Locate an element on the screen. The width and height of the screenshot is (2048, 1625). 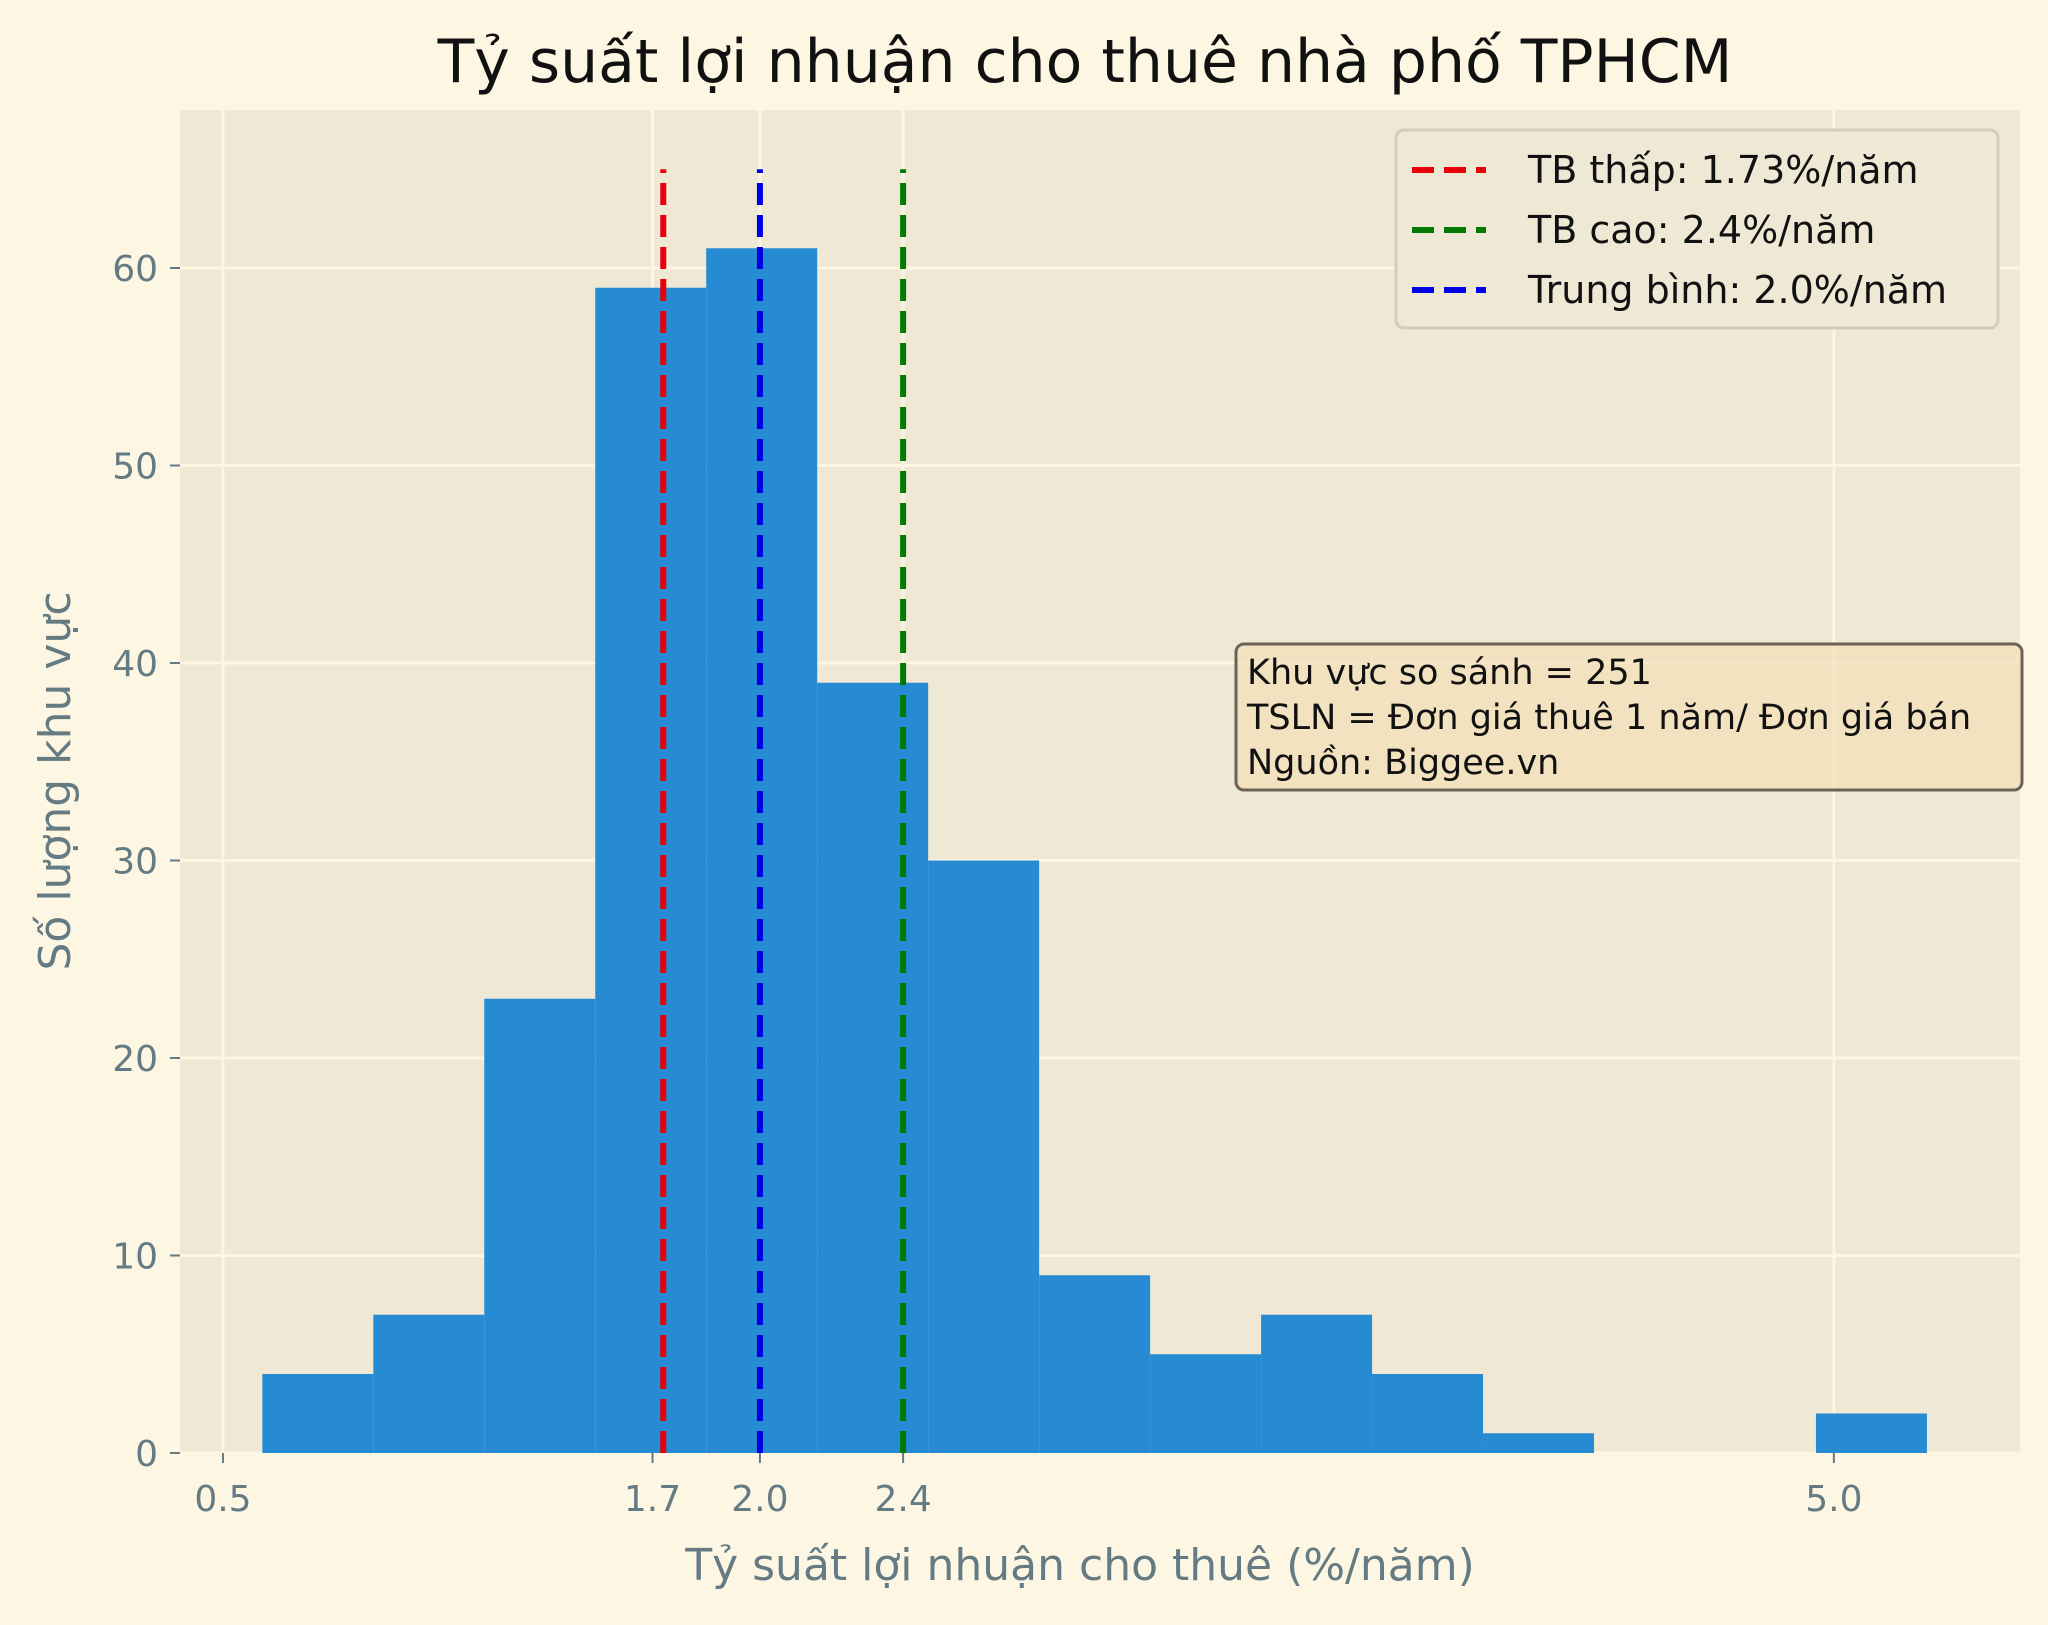
x-tick-label: 2.0 is located at coordinates (759, 1499).